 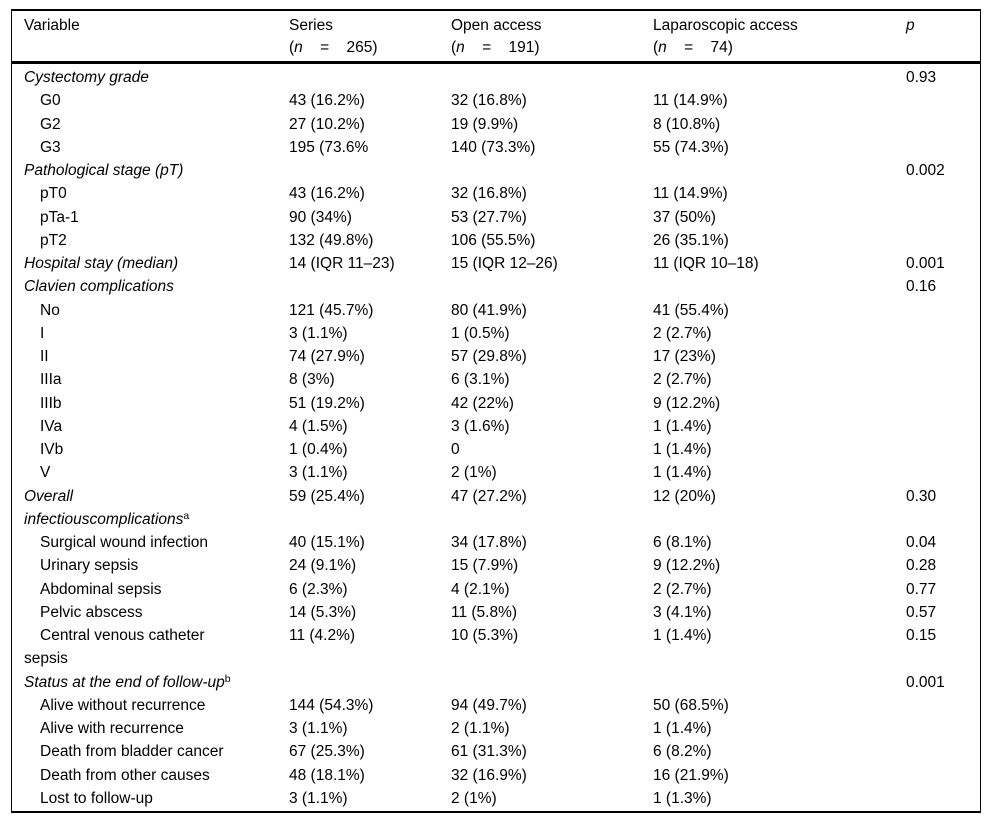 What do you see at coordinates (779, 48) in the screenshot?
I see `column-n-count: (n = 74)` at bounding box center [779, 48].